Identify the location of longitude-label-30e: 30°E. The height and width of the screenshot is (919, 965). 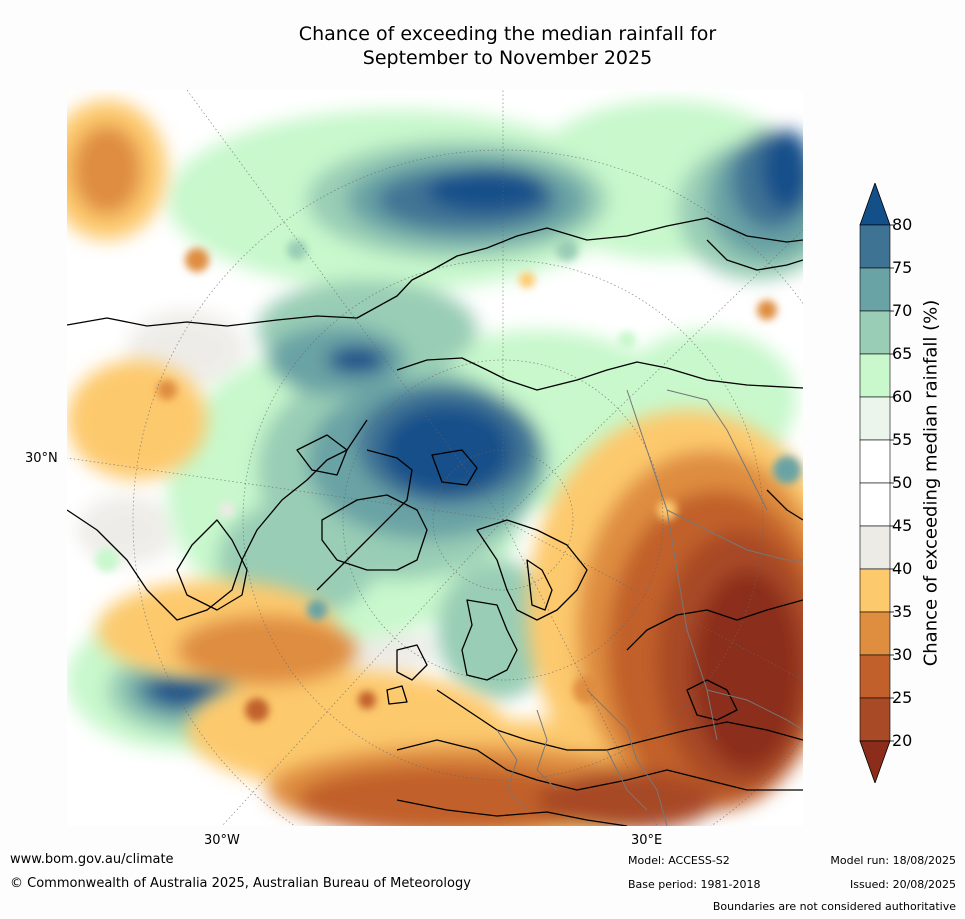
(647, 840).